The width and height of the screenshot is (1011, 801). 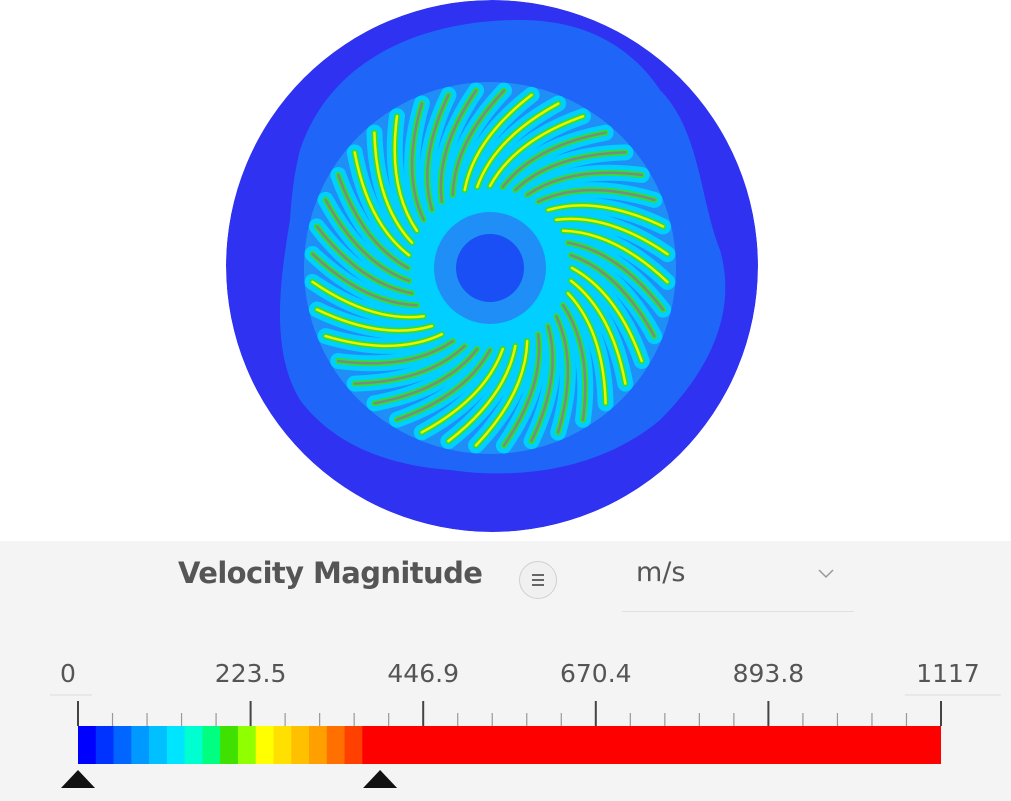 I want to click on legend-menu-button, so click(x=538, y=580).